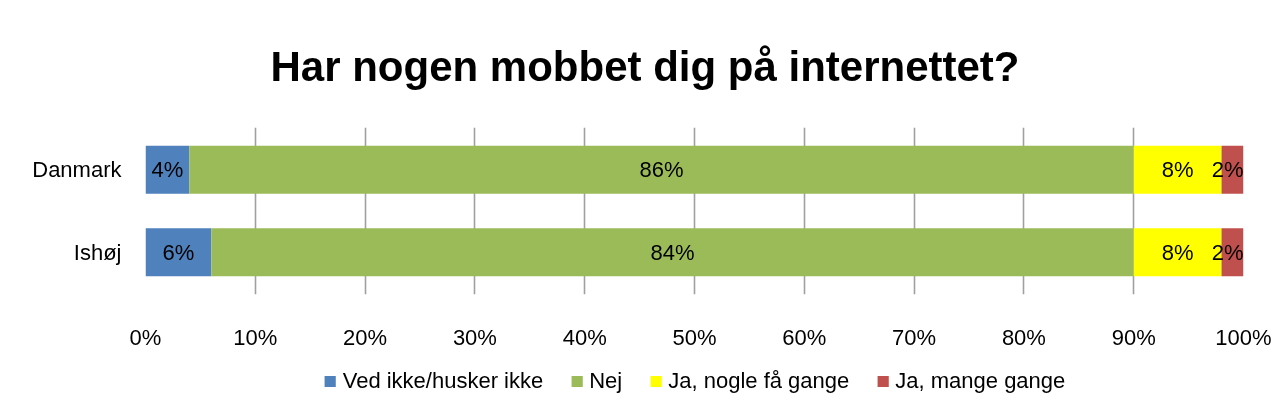  I want to click on data-label: 84%, so click(672, 252).